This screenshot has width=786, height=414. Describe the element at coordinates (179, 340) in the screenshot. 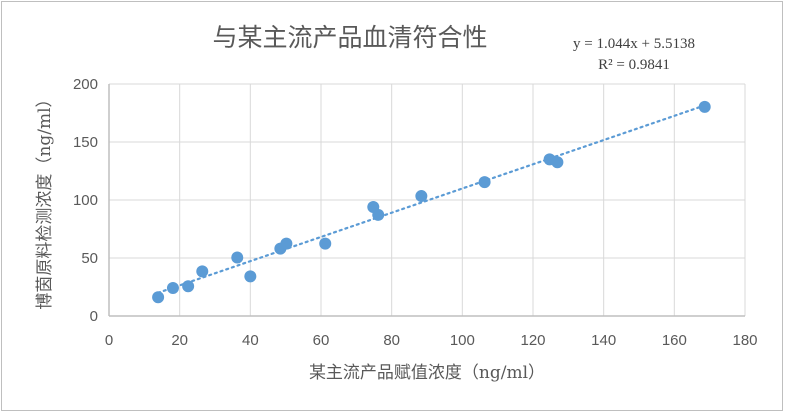

I see `x-tick-label: 20` at that location.